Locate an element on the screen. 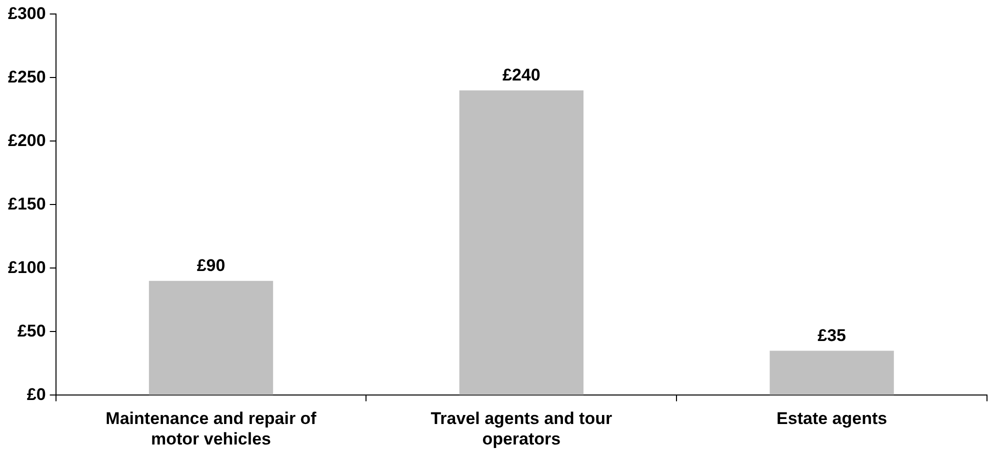  data-label: £35 is located at coordinates (832, 335).